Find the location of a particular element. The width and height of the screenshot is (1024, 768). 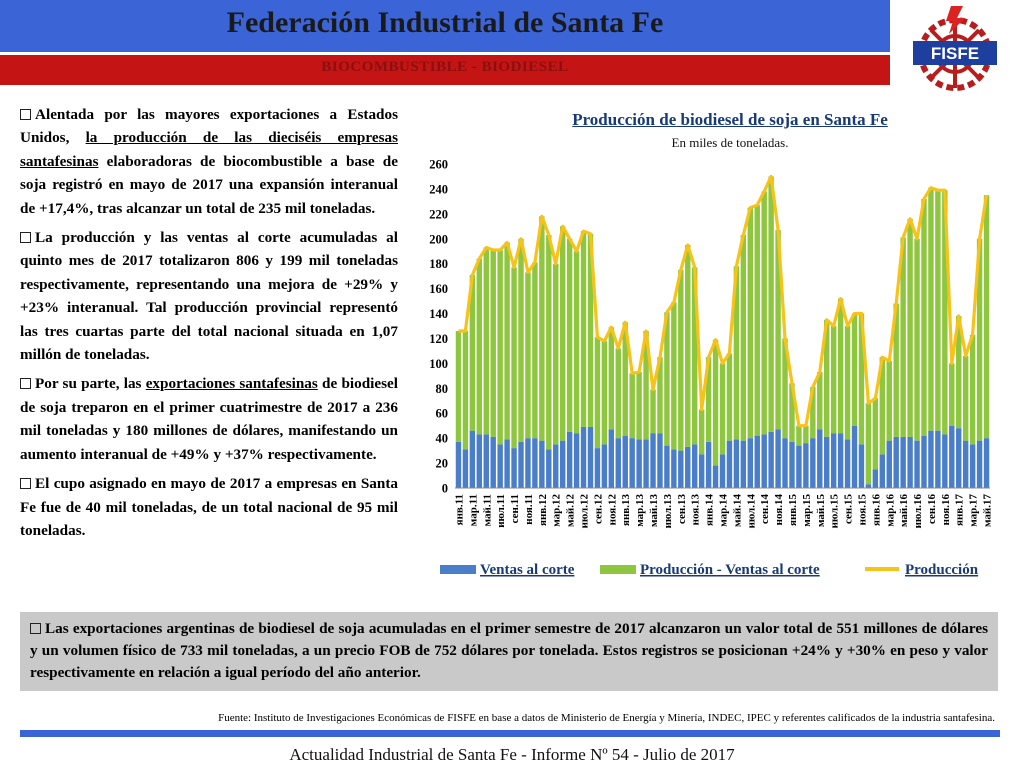

x-tick-label: сен.14 is located at coordinates (765, 509).